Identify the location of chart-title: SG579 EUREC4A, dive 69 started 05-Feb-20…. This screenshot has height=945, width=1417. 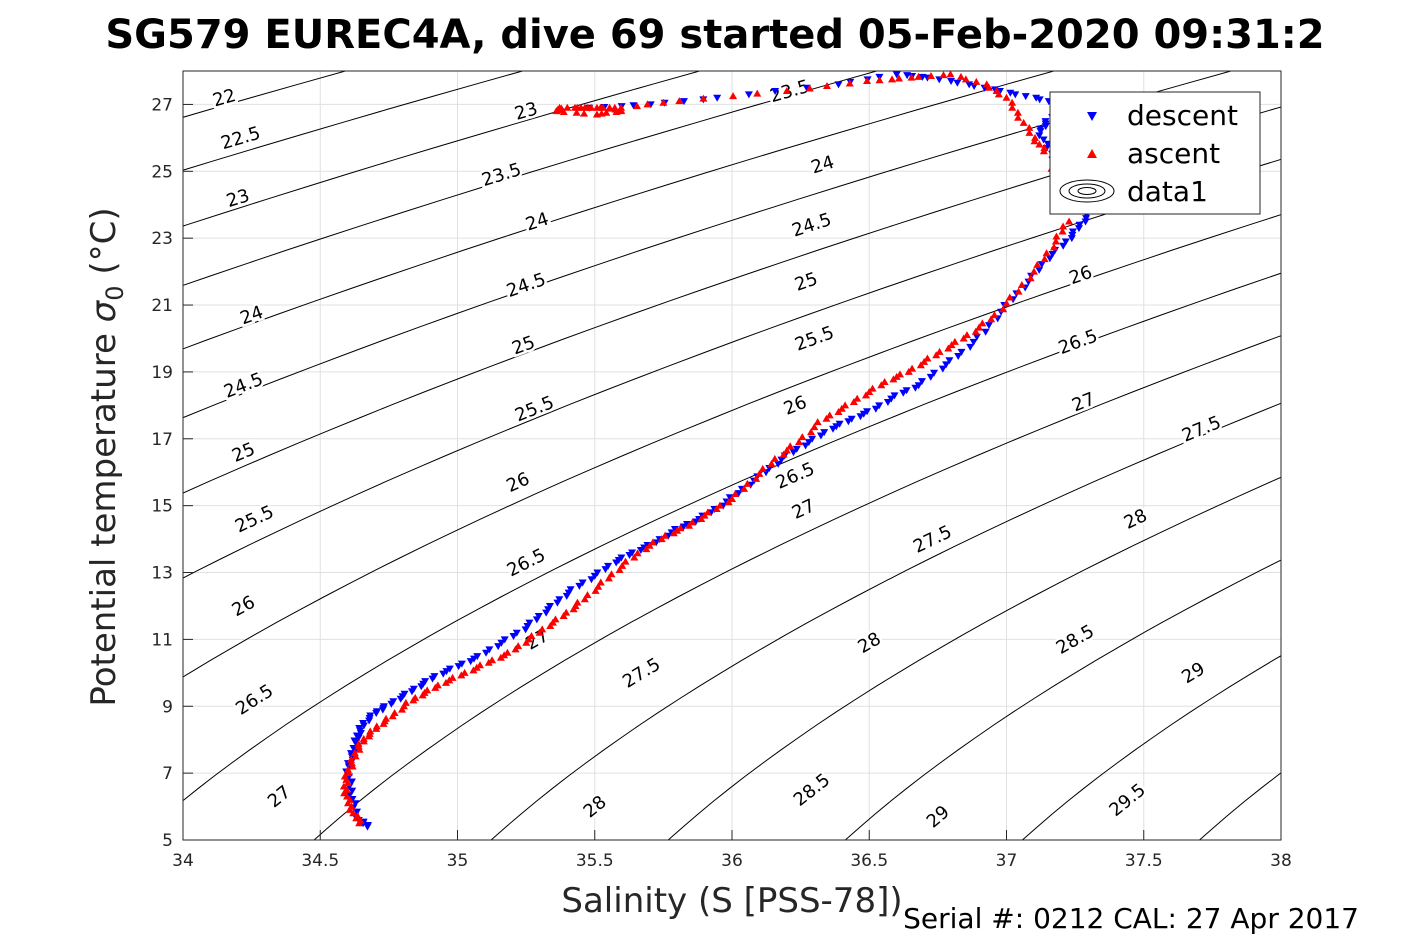
(714, 35).